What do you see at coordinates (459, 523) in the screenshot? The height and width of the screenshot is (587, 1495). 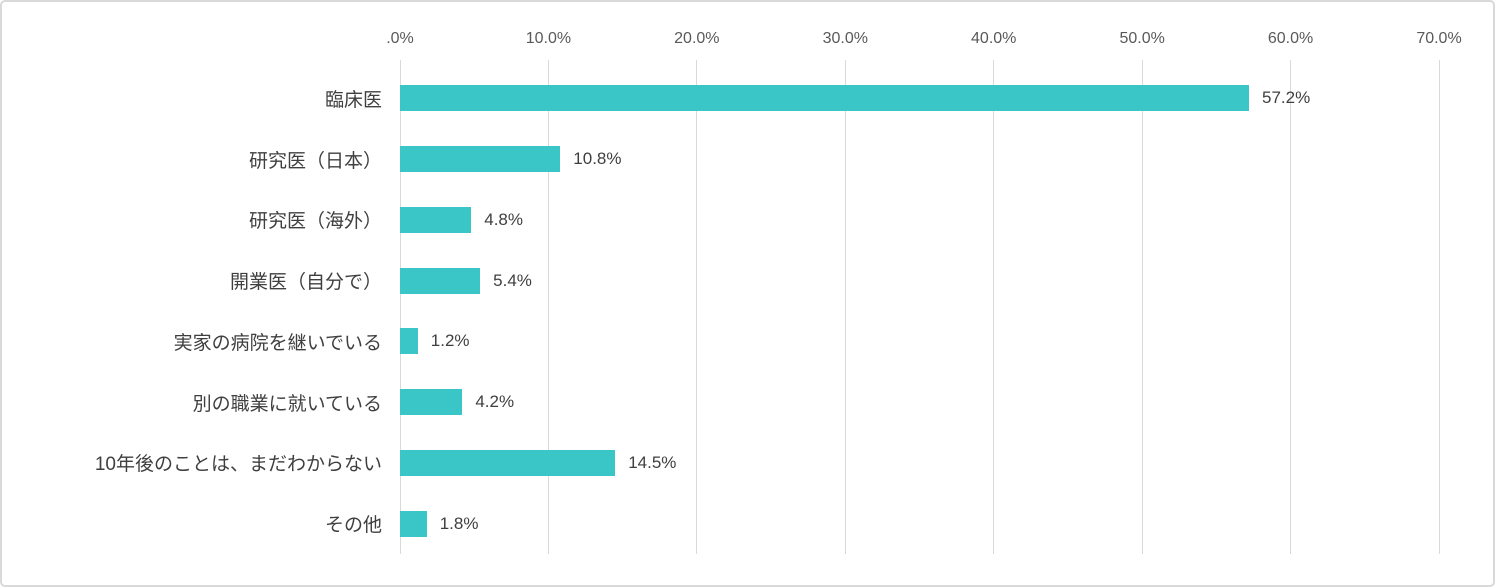 I see `bar-value-label: 1.8%` at bounding box center [459, 523].